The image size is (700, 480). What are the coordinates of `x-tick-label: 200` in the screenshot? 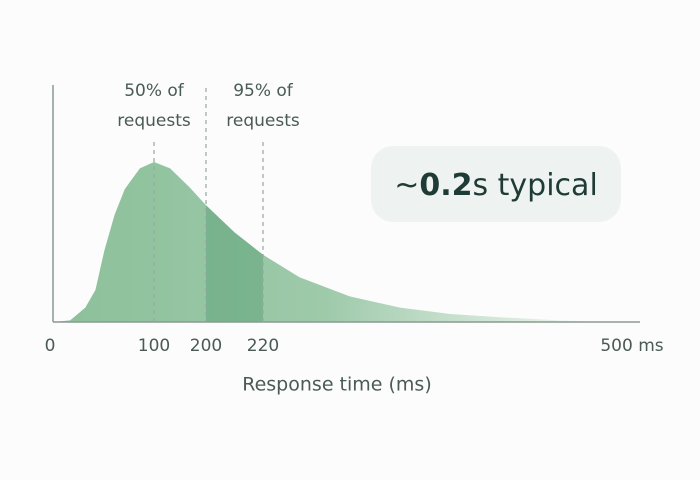 It's located at (206, 346).